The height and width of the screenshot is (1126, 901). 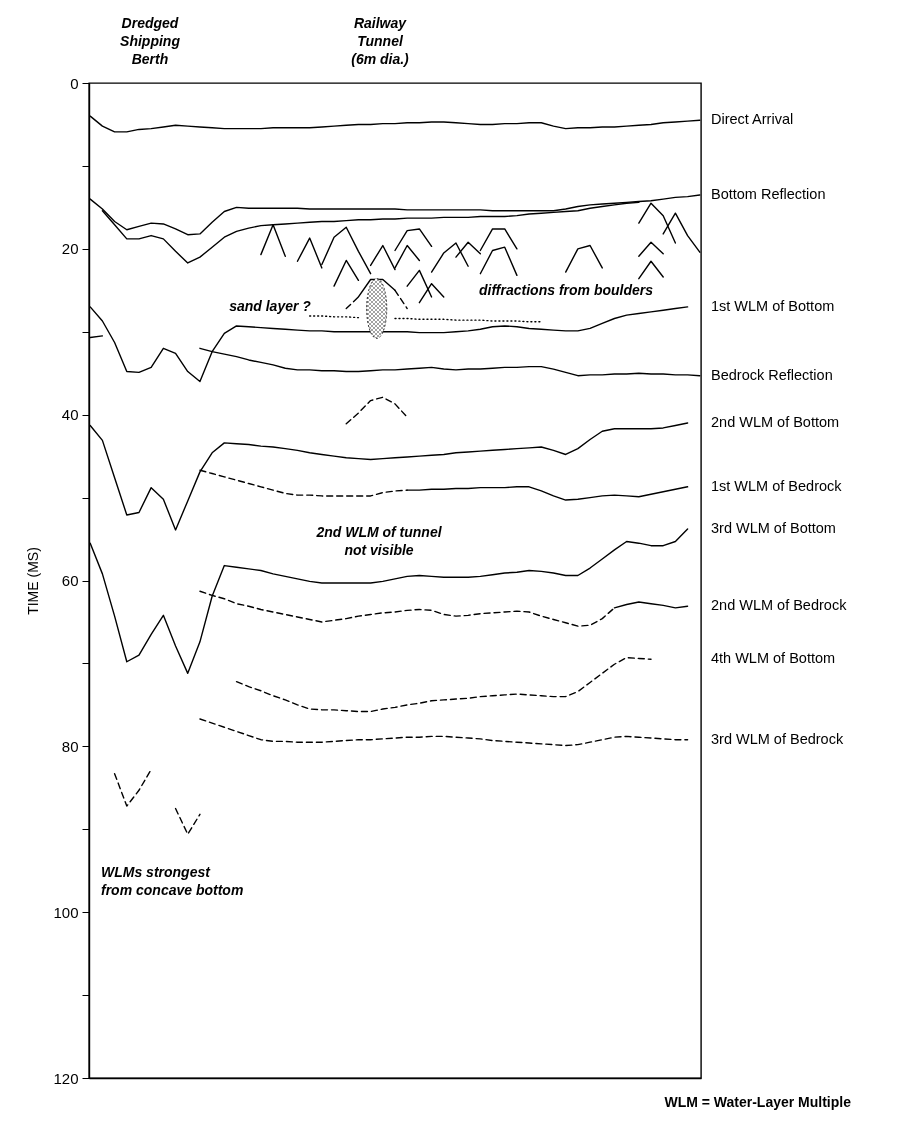 What do you see at coordinates (777, 738) in the screenshot?
I see `series-label: 3rd WLM of Bedrock` at bounding box center [777, 738].